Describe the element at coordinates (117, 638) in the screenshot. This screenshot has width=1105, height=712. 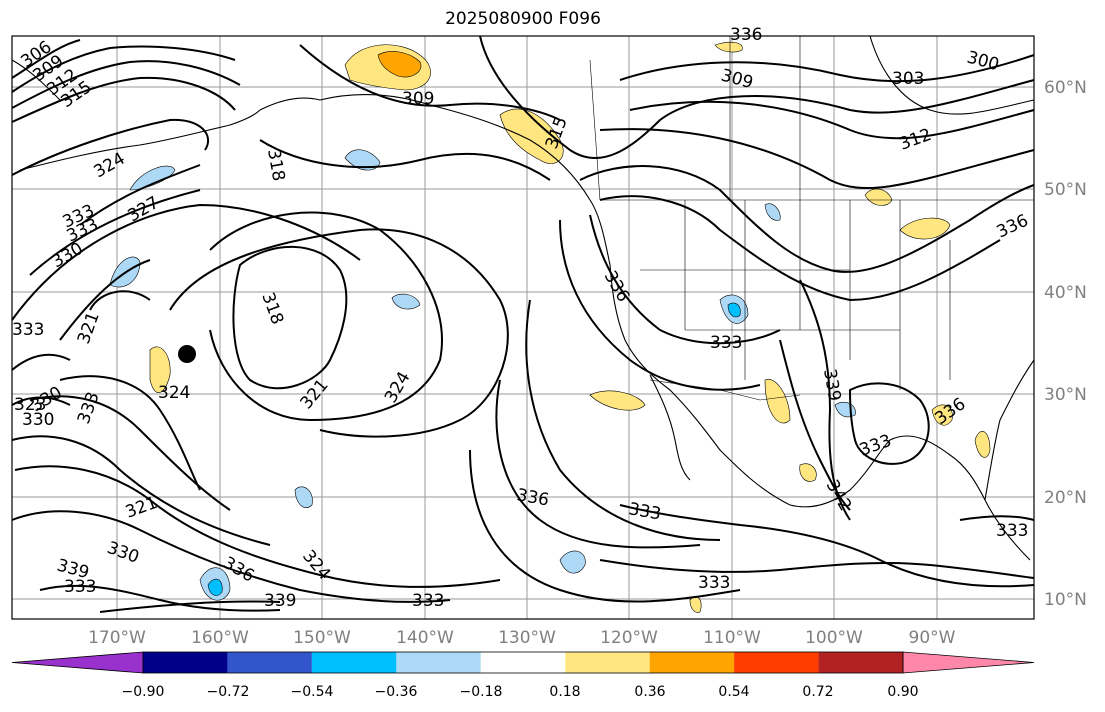
I see `lon-label-170w: 170°W` at that location.